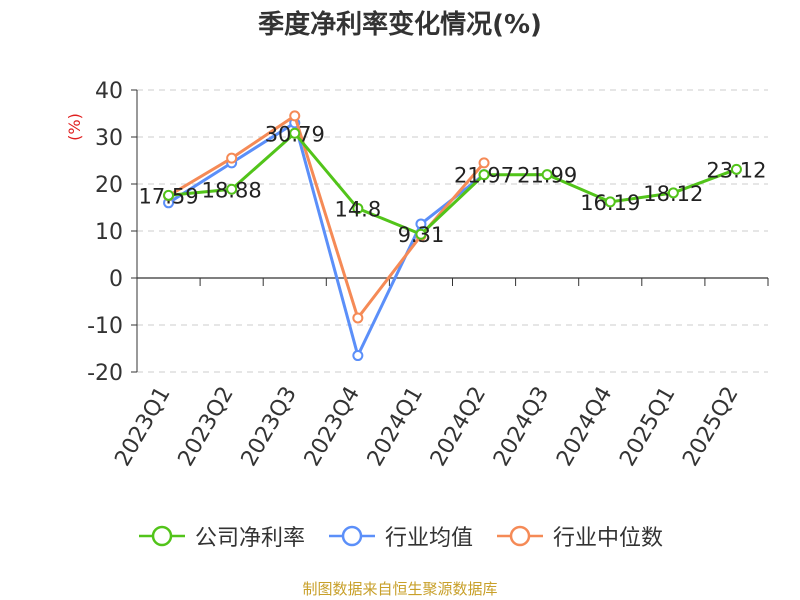 This screenshot has height=600, width=800. I want to click on legend-item: 行业中位数, so click(579, 536).